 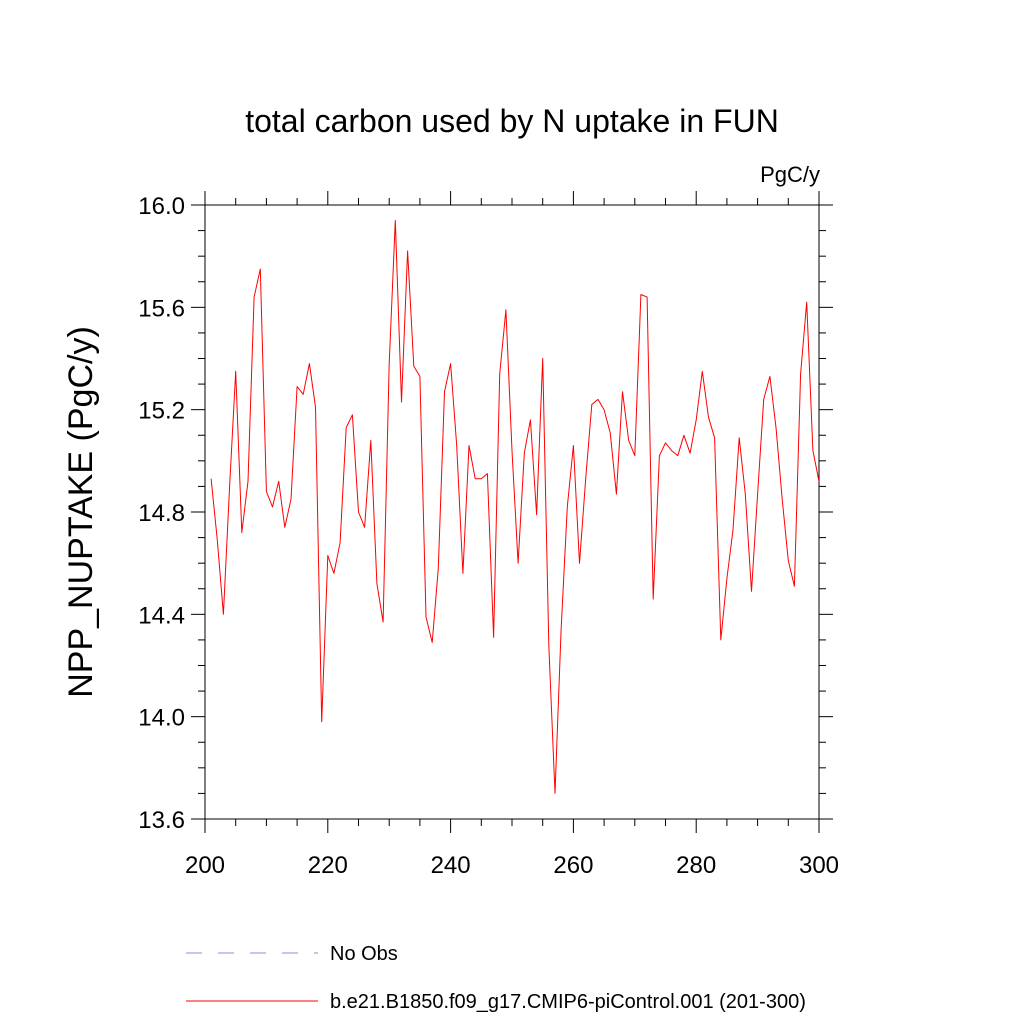 I want to click on chart-title: total carbon used by N uptake in FUN, so click(x=512, y=121).